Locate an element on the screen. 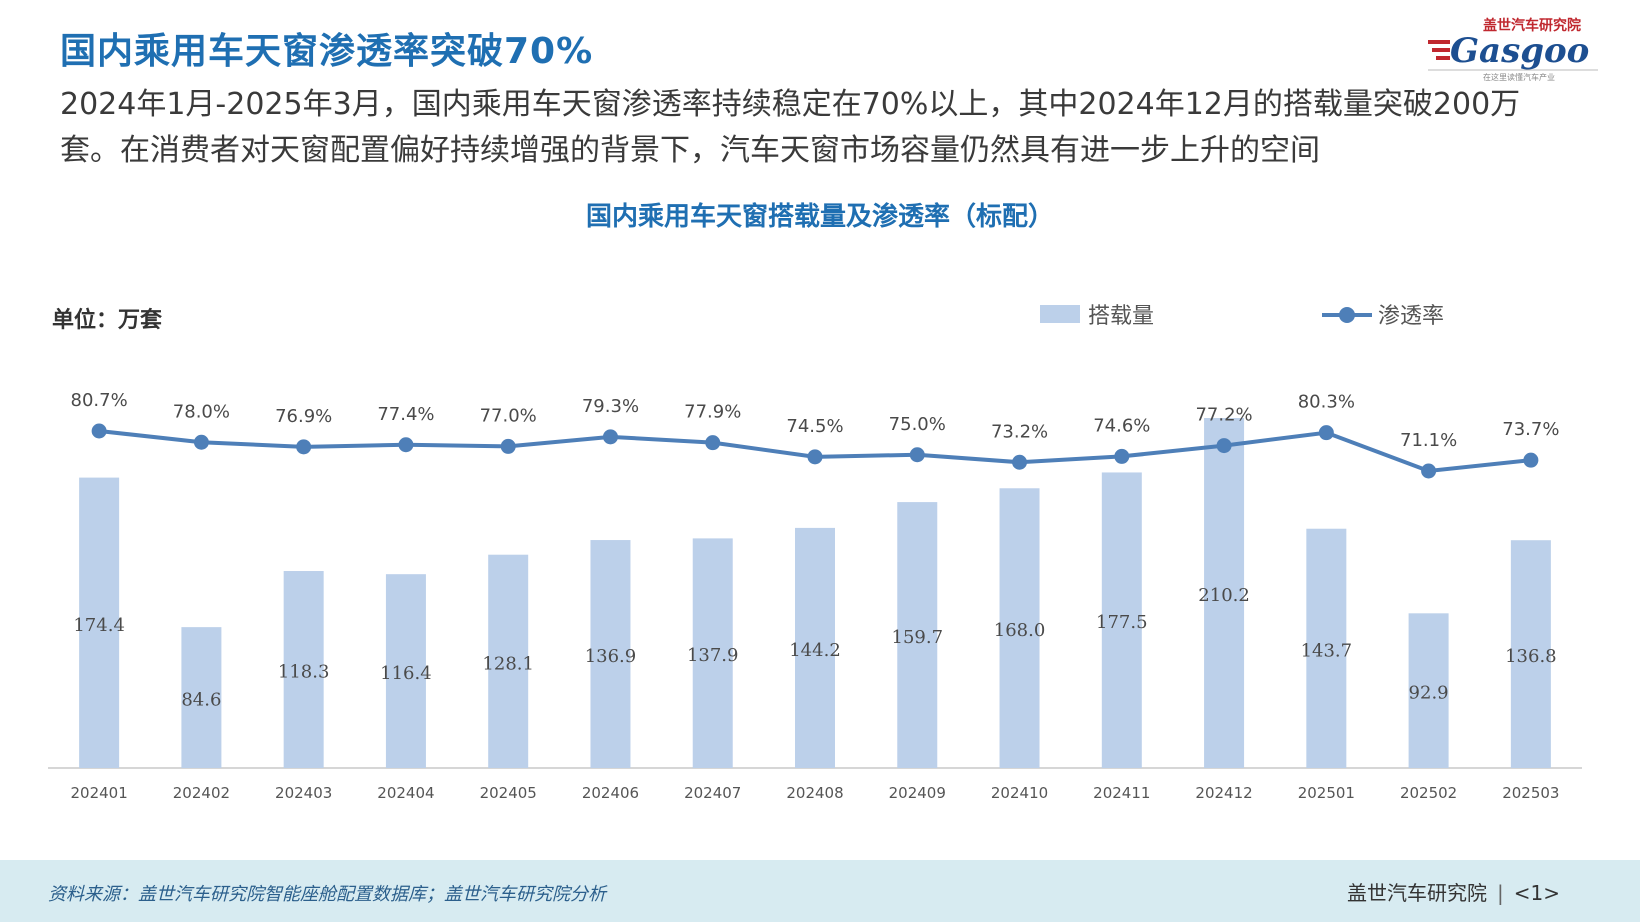  bar-value-label: 168.0 is located at coordinates (1020, 630).